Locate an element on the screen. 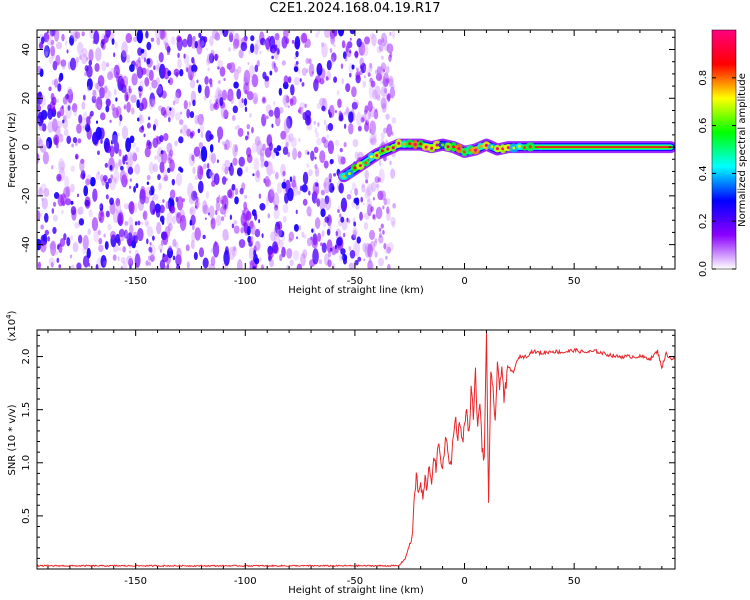 The width and height of the screenshot is (750, 600). spectrogram-x-tick-label: 50 is located at coordinates (574, 281).